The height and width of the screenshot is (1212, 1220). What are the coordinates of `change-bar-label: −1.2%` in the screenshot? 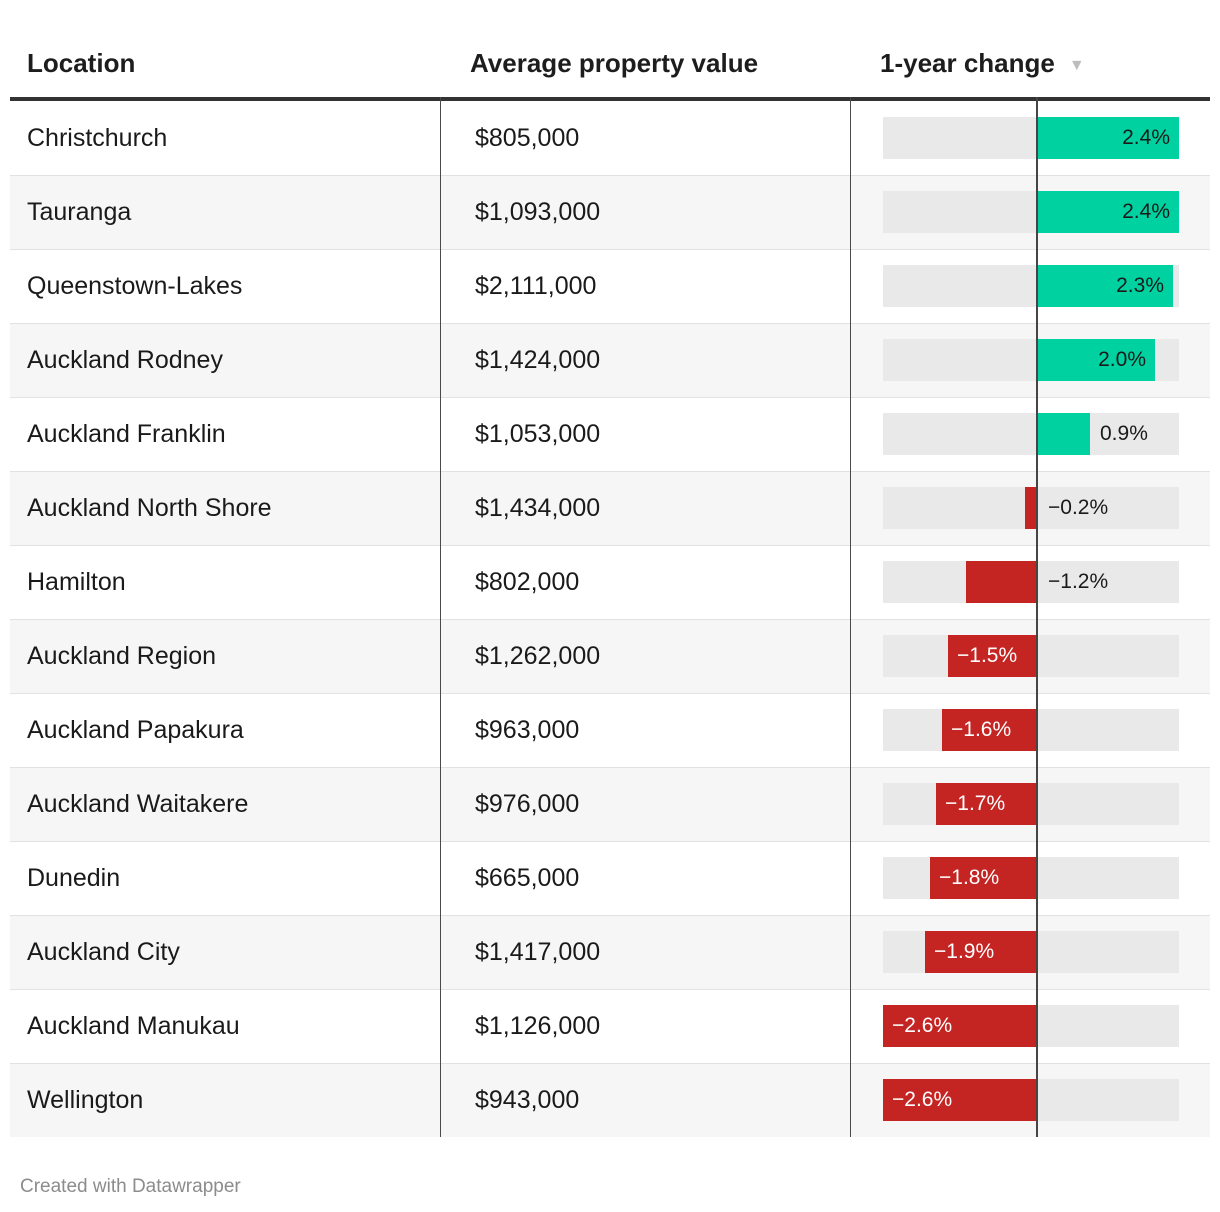 It's located at (1078, 581).